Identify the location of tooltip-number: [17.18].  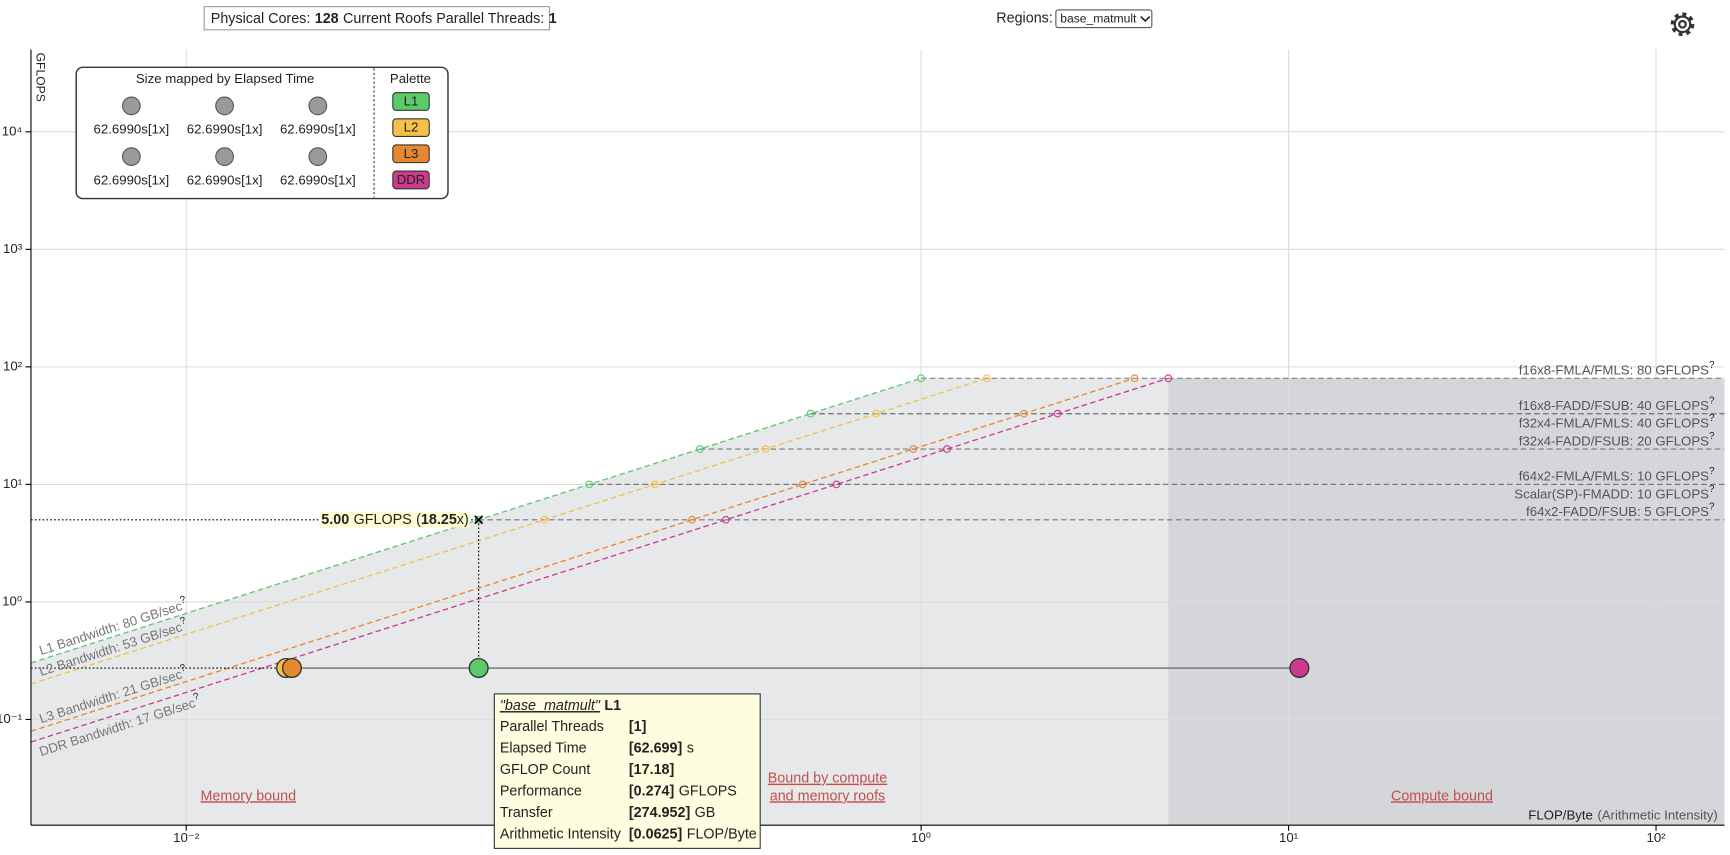
(651, 770).